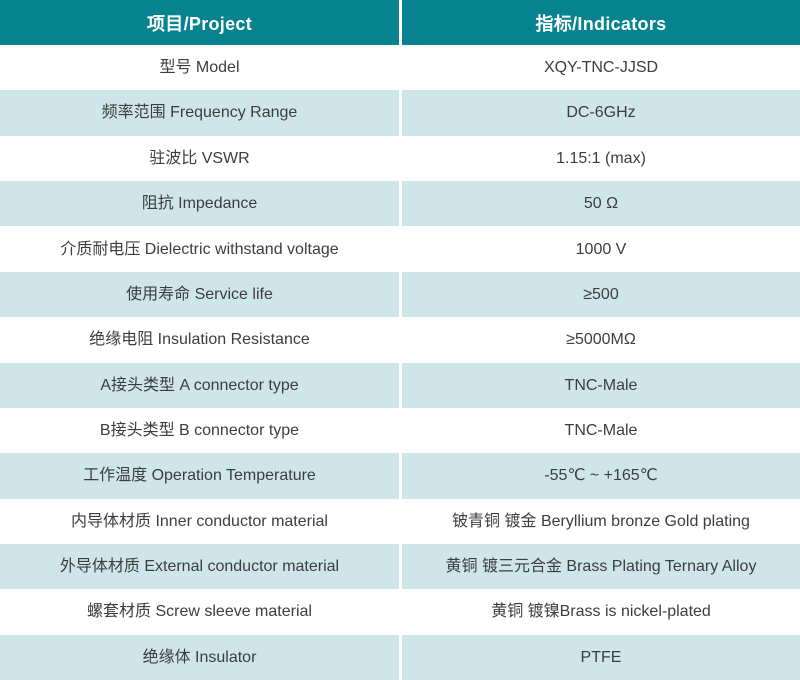 Image resolution: width=800 pixels, height=680 pixels. I want to click on table-row: 绝缘电阻 Insulation Resistance ≥5000MΩ, so click(400, 340).